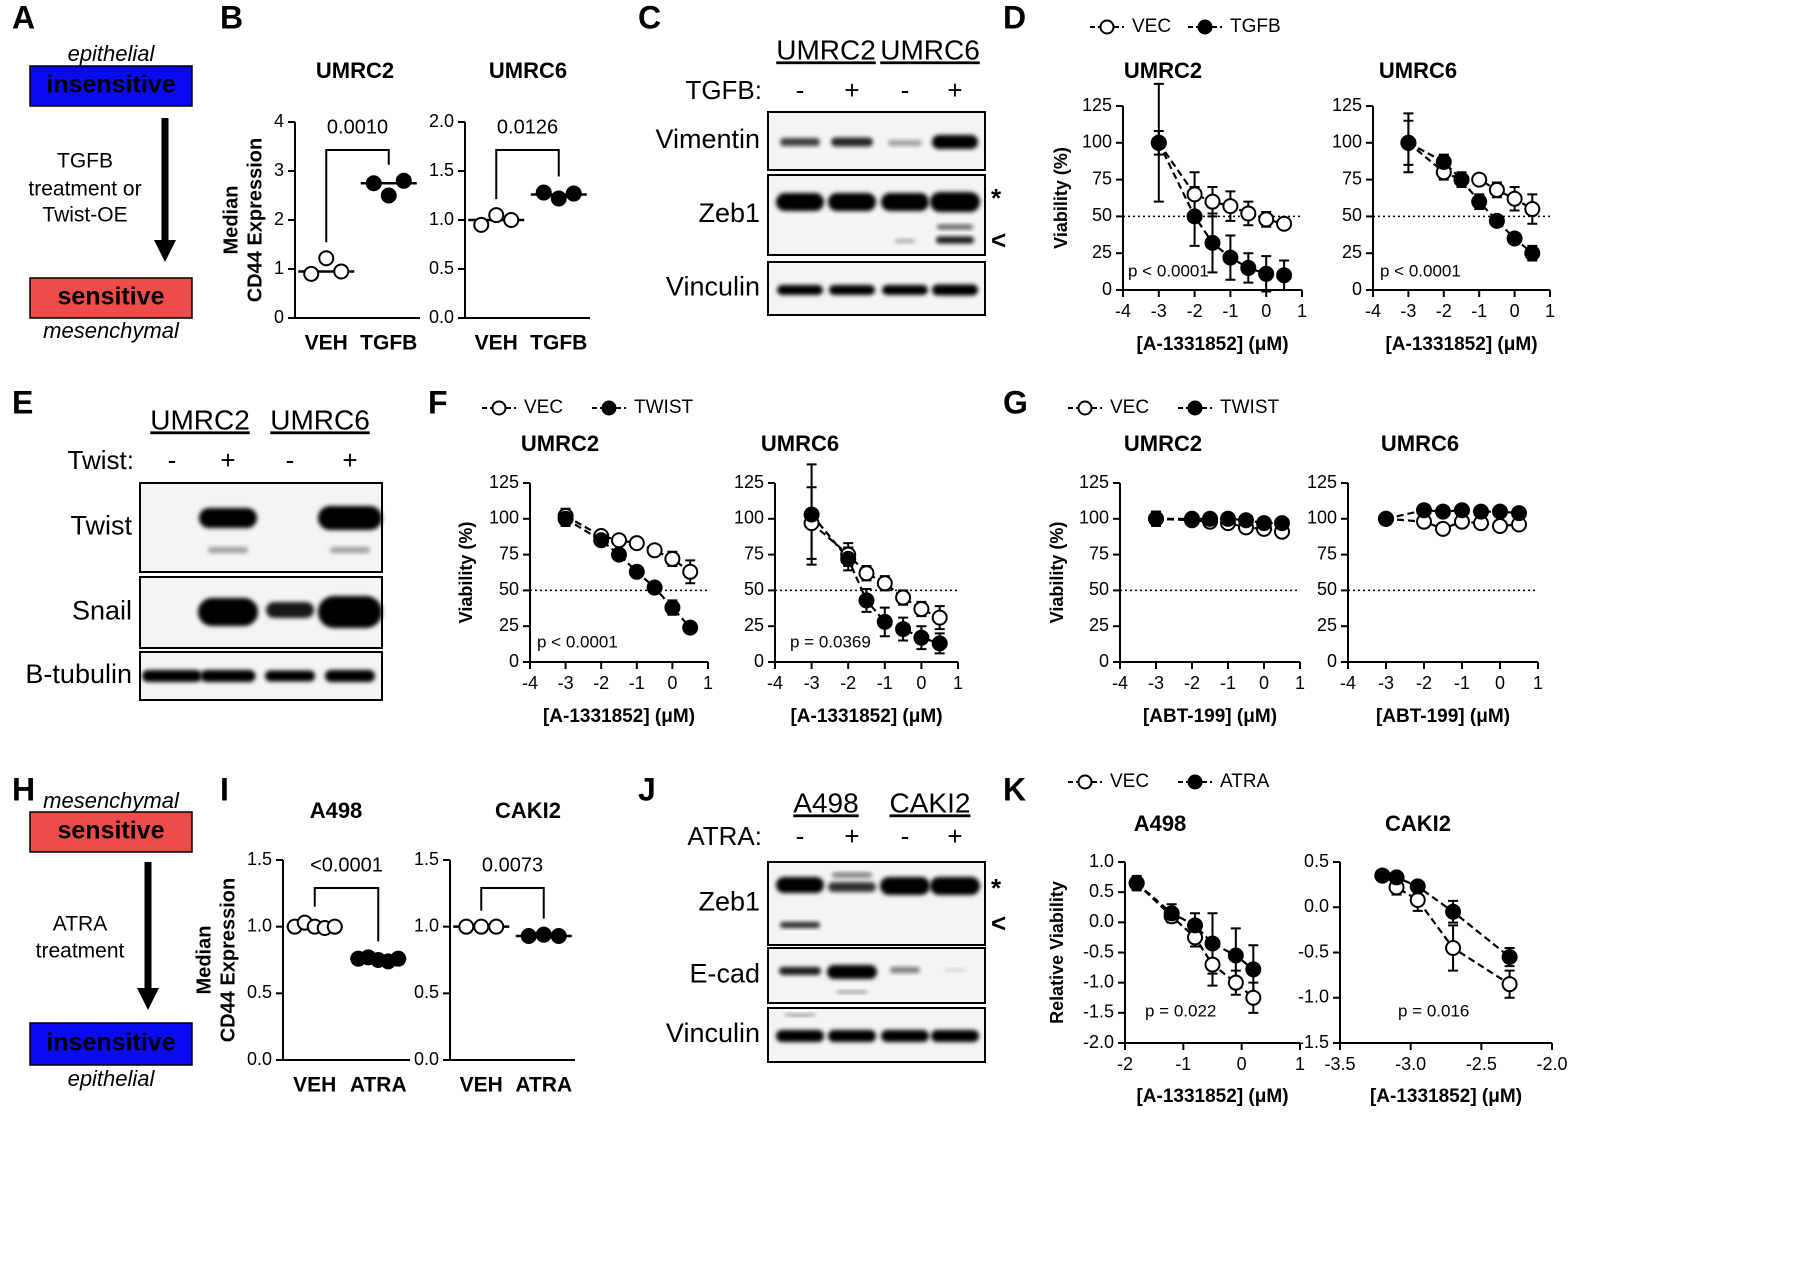  I want to click on x-axis-label: [ABT-199] (μM), so click(1443, 716).